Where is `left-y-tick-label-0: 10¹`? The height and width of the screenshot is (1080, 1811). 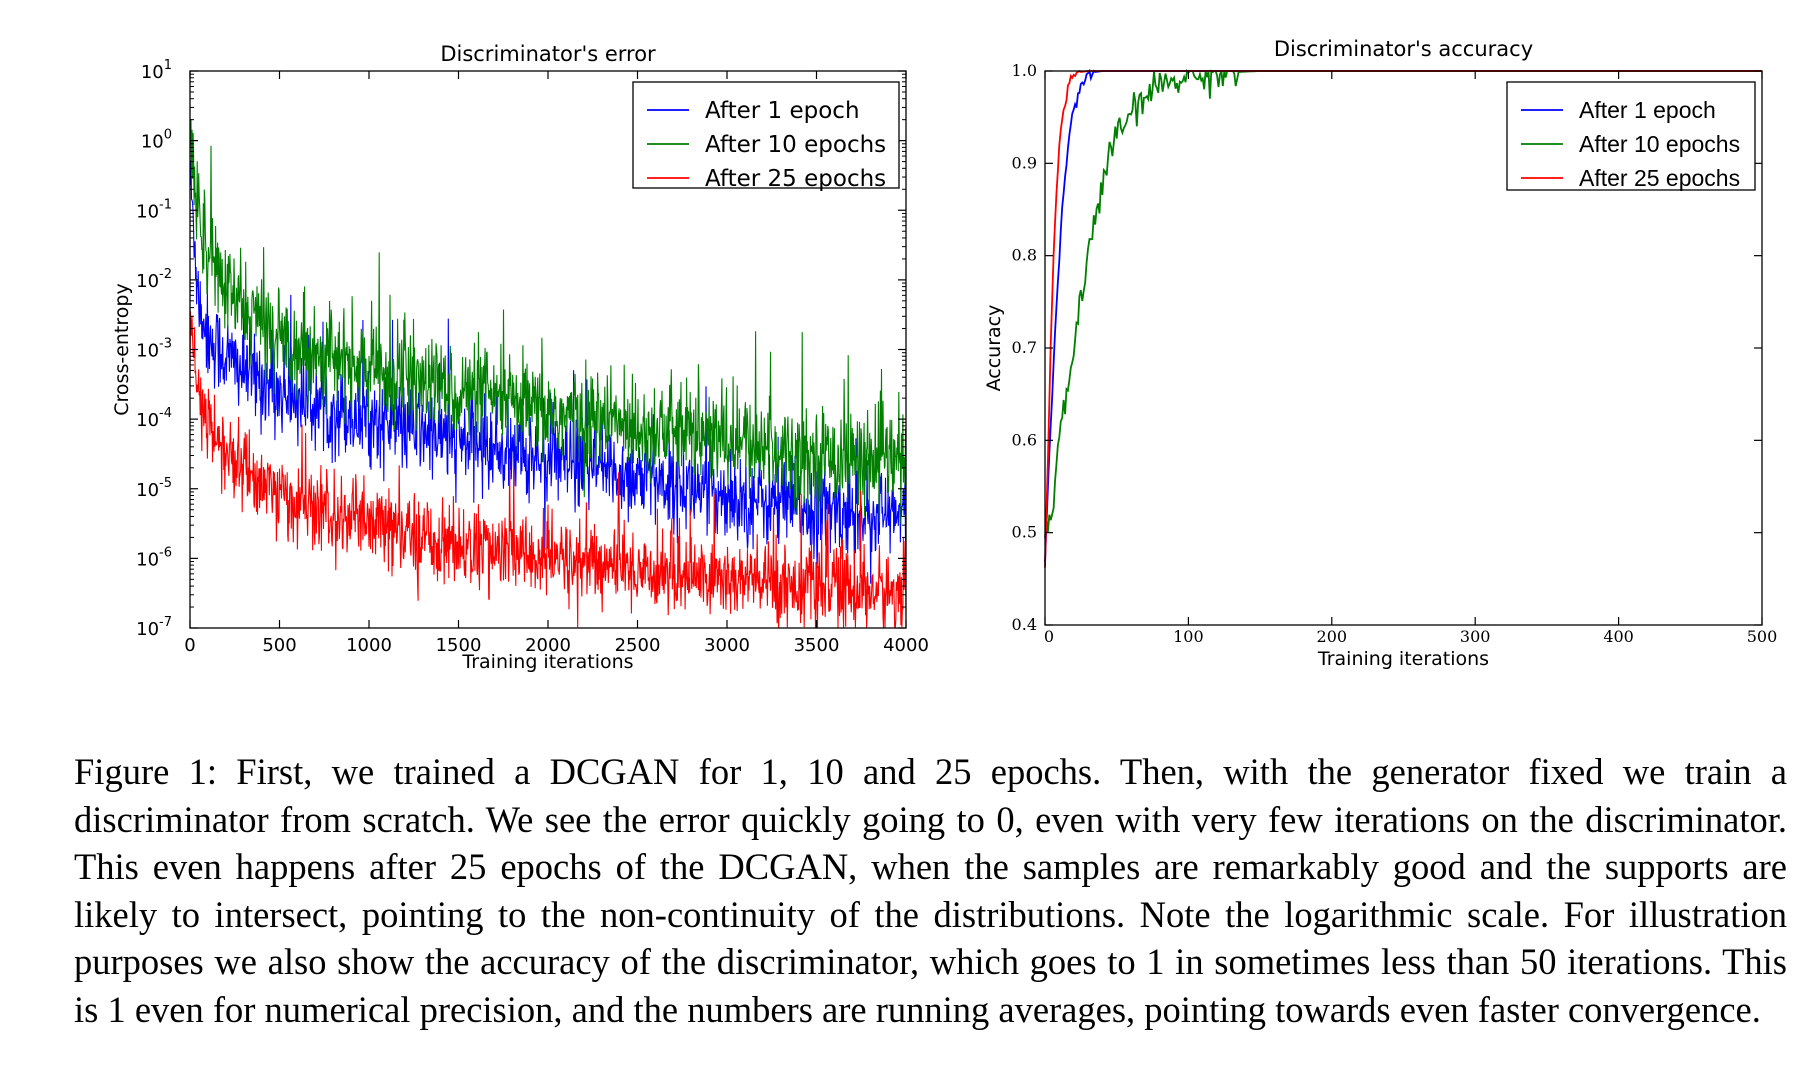 left-y-tick-label-0: 10¹ is located at coordinates (156, 70).